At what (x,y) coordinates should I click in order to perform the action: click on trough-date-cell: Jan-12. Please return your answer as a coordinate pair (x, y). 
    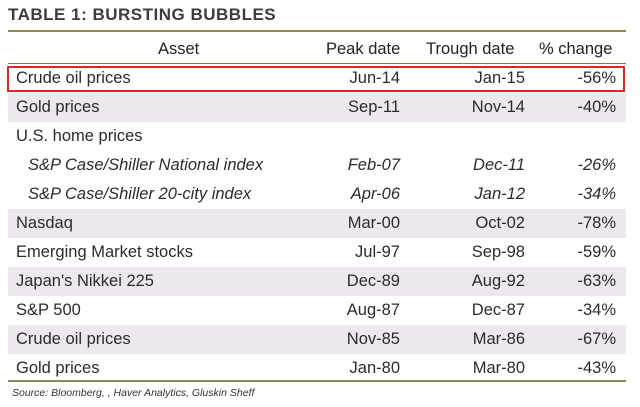
    Looking at the image, I should click on (499, 194).